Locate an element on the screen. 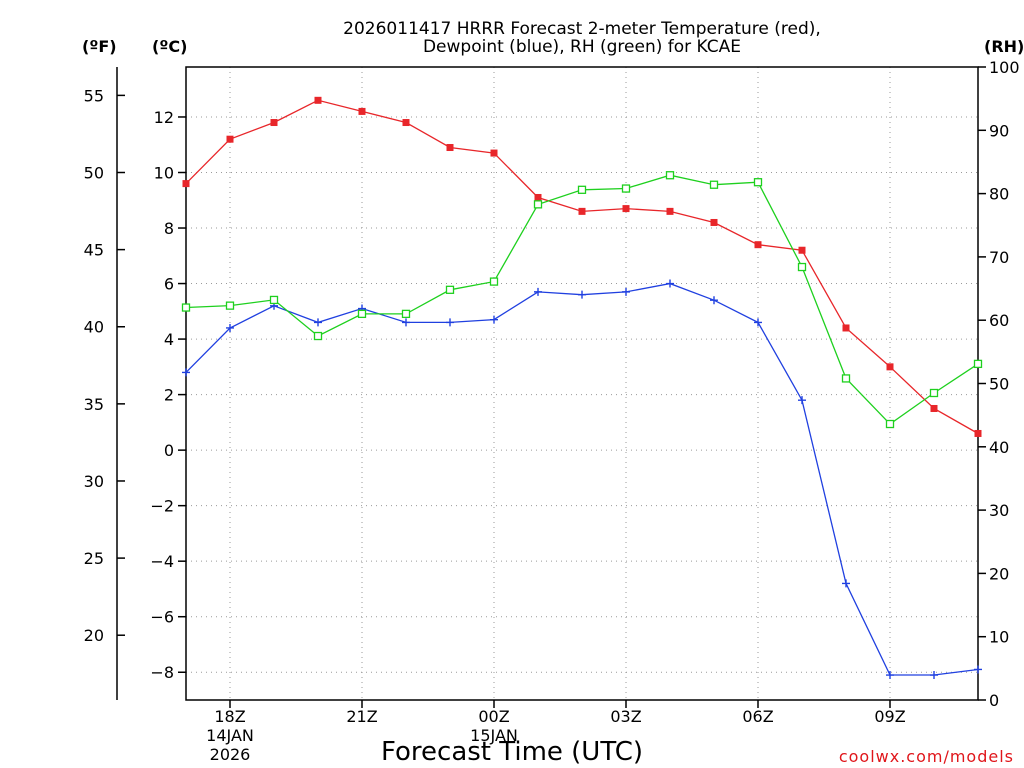  rh-tick-label: 70 is located at coordinates (999, 257).